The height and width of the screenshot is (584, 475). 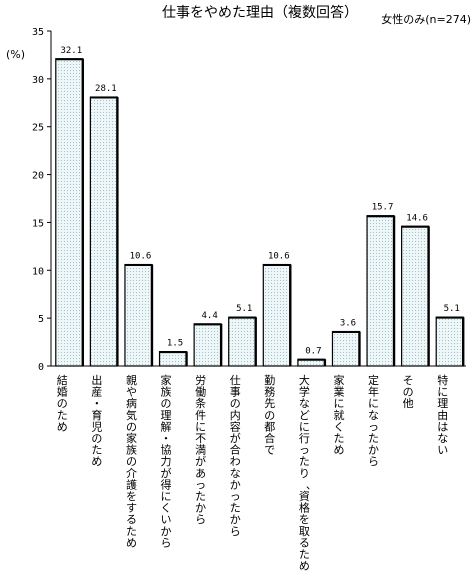 What do you see at coordinates (304, 415) in the screenshot?
I see `category-char: ど` at bounding box center [304, 415].